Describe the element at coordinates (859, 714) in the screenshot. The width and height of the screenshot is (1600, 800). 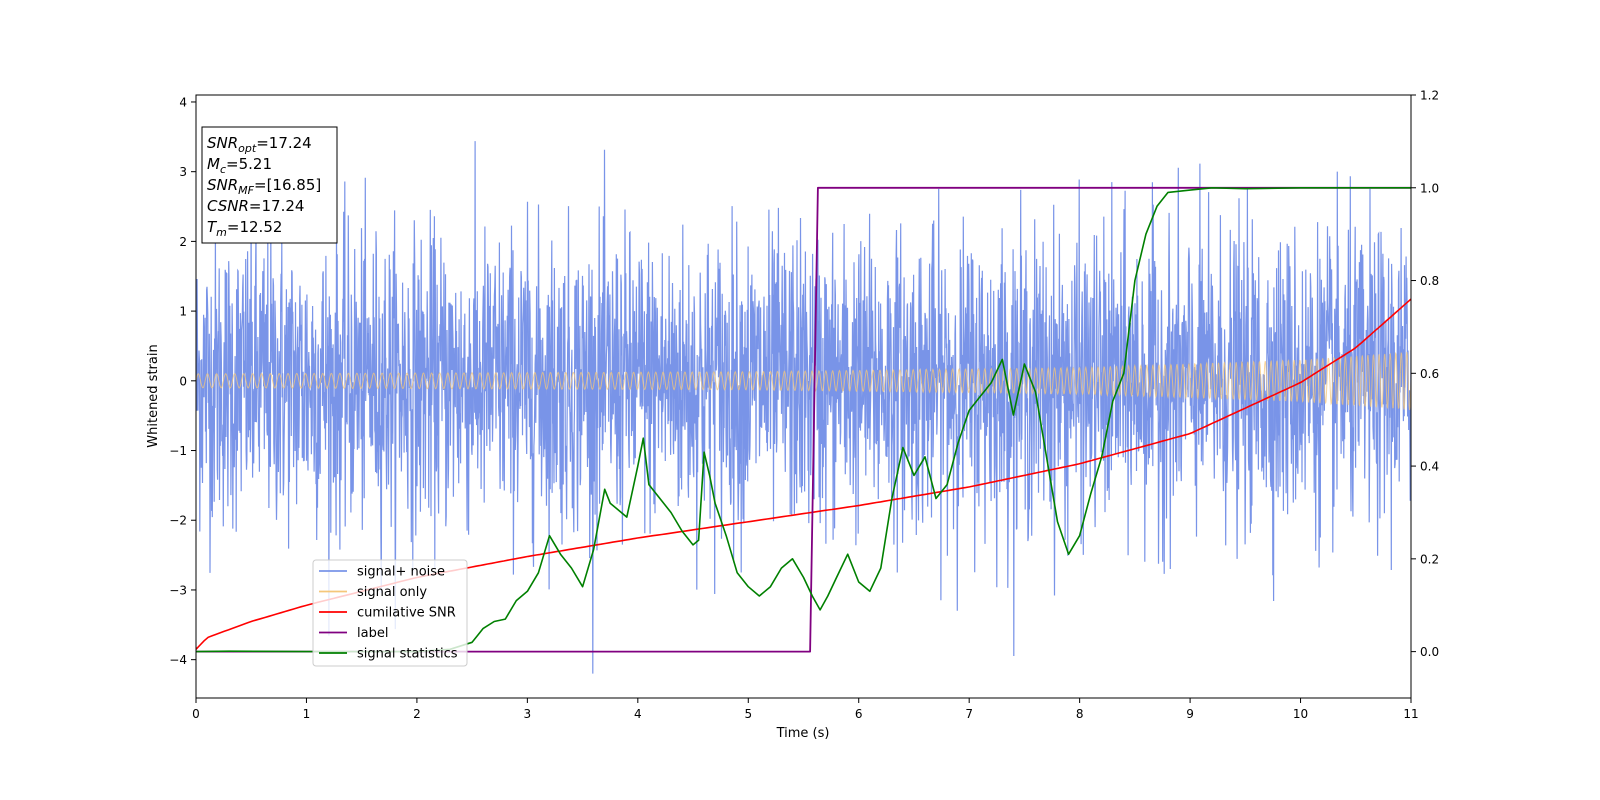
I see `x-tick-label: 6` at that location.